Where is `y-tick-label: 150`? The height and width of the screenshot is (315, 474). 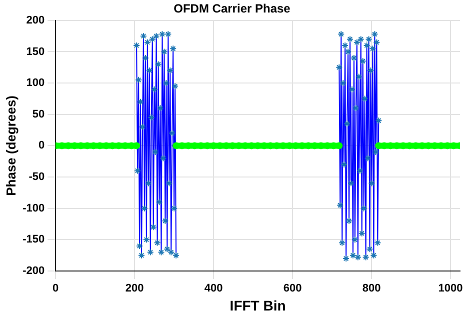 y-tick-label: 150 is located at coordinates (35, 52).